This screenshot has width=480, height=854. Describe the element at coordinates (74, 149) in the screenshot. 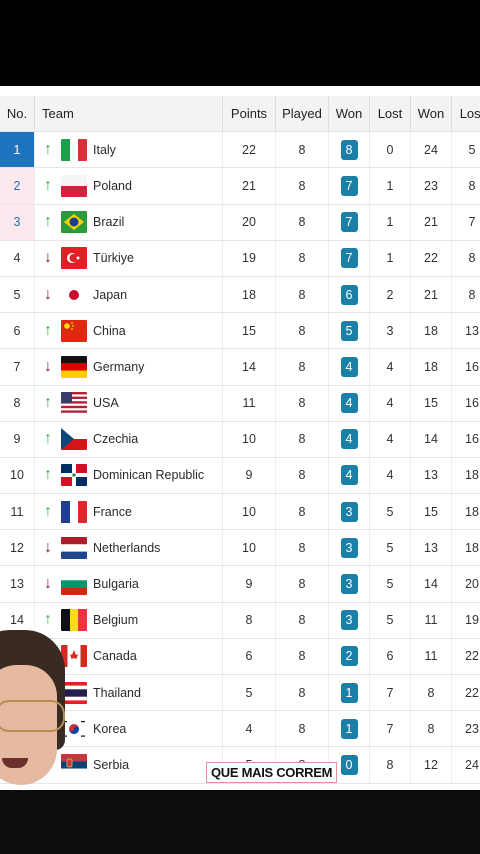

I see `italy-flag-icon` at that location.